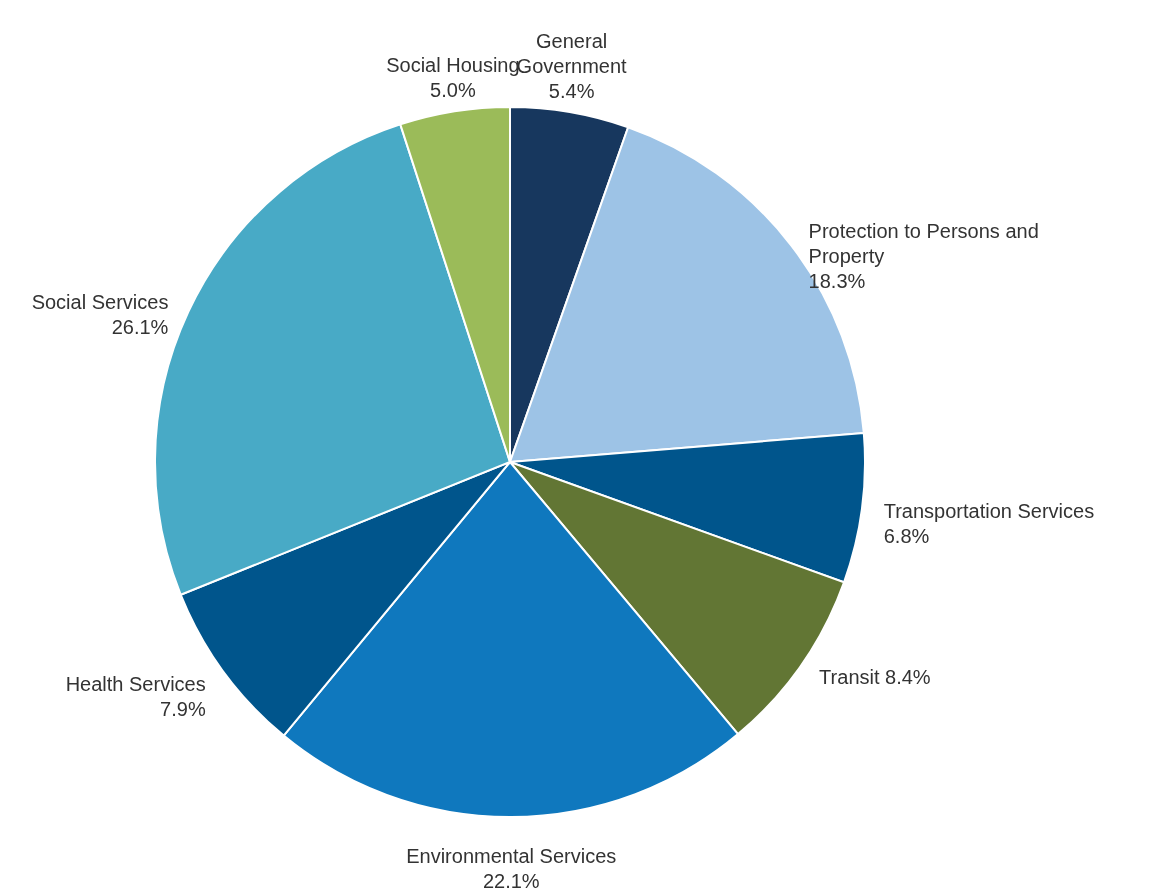 This screenshot has width=1160, height=891. Describe the element at coordinates (923, 243) in the screenshot. I see `slice-label: Protection to Persons and Property` at that location.